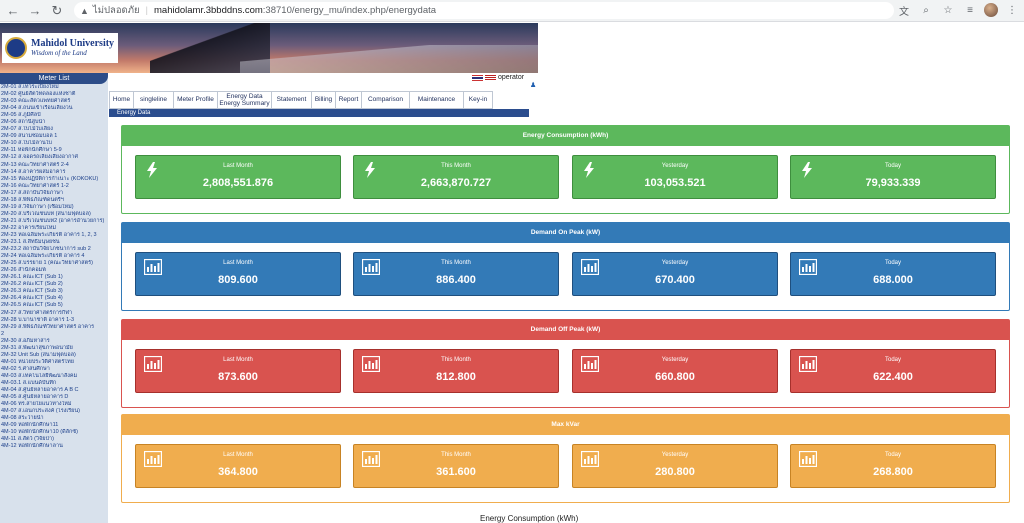  Describe the element at coordinates (153, 100) in the screenshot. I see `menu-item-singleline: singleline` at that location.